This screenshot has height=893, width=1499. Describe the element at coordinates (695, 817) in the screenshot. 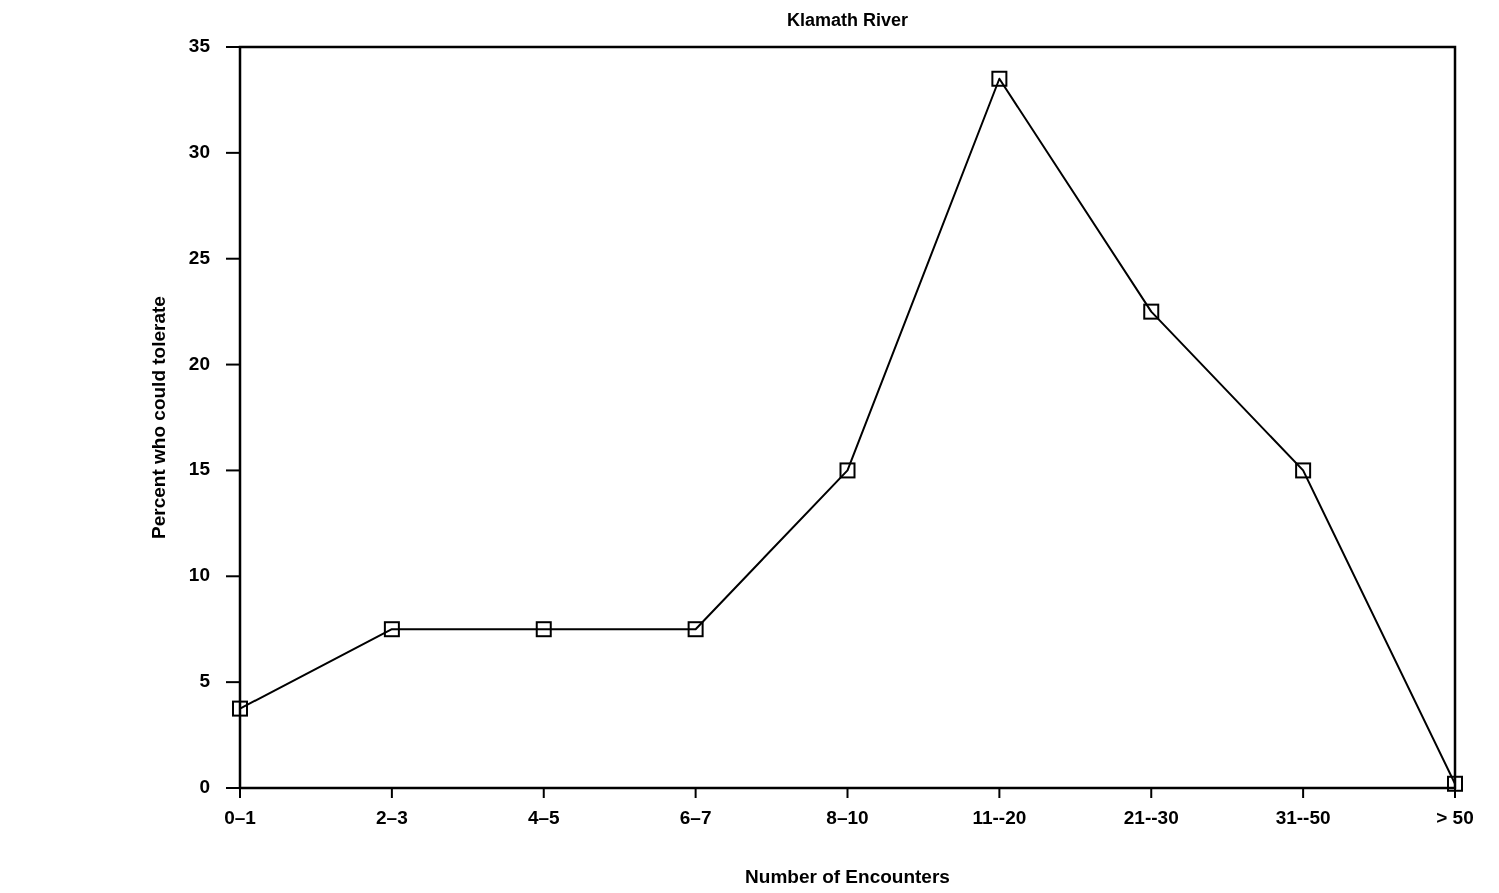

I see `x-tick-label: 6–7` at that location.